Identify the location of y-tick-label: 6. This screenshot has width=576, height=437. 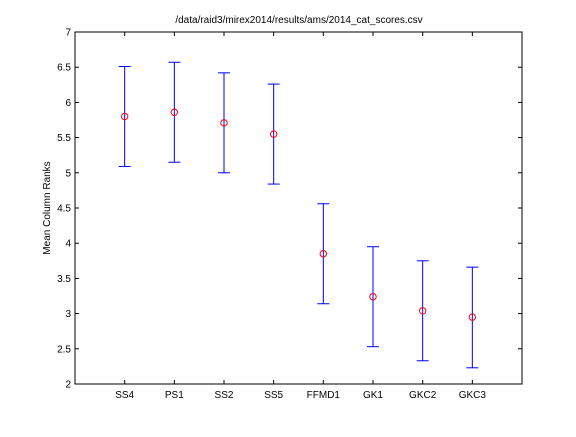
(68, 103).